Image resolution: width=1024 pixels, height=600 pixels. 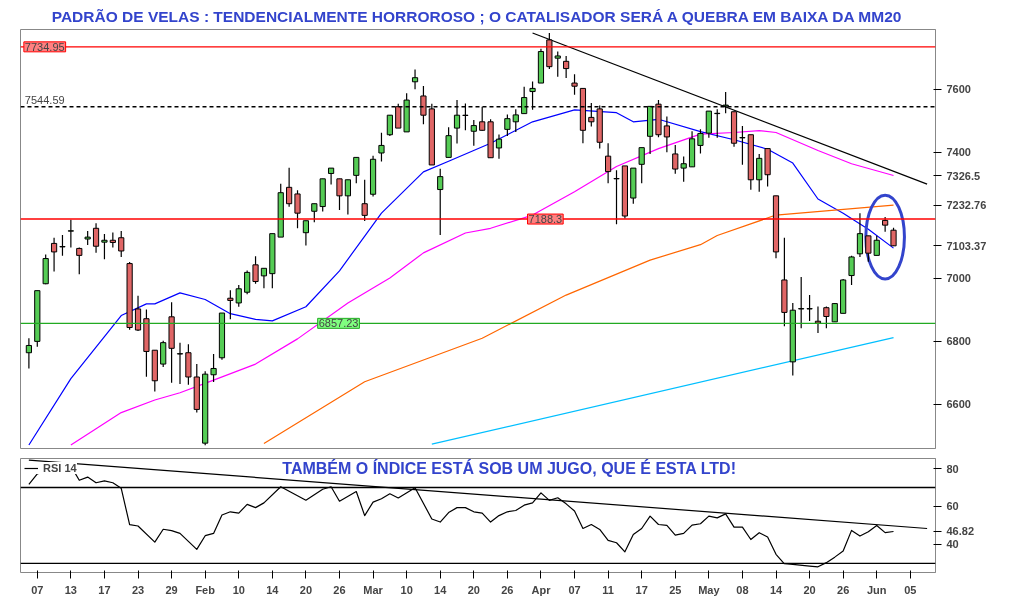 I want to click on x-tick-label: 29, so click(x=171, y=589).